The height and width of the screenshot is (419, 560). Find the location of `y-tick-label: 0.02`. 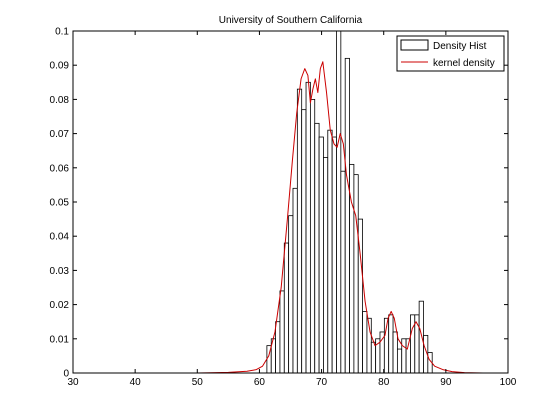

y-tick-label: 0.02 is located at coordinates (60, 305).